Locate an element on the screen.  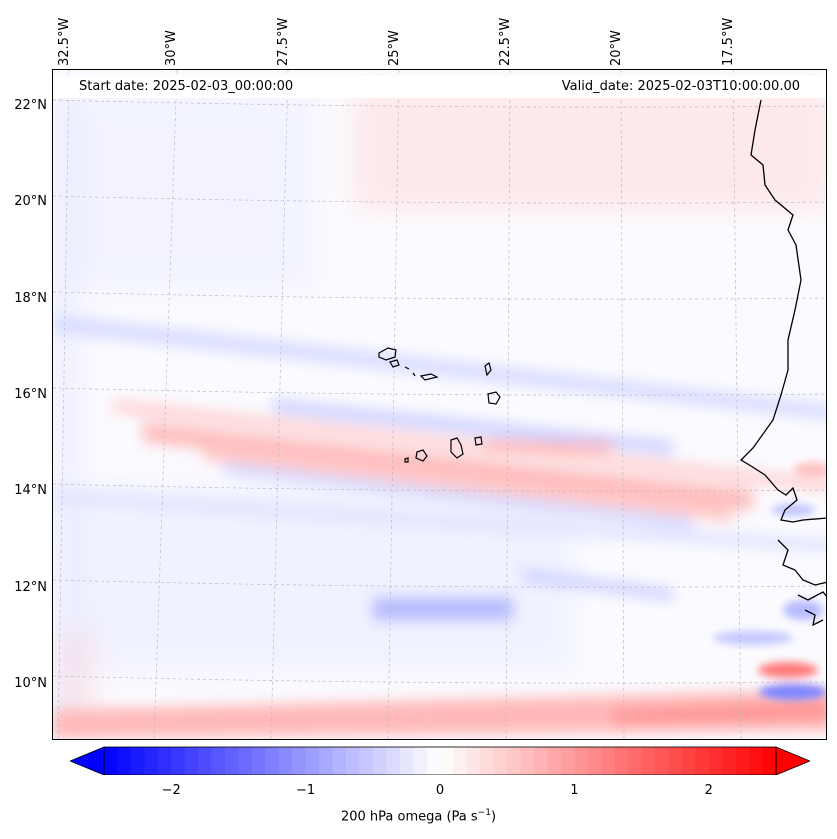
cape-verde-islands is located at coordinates (439, 405).